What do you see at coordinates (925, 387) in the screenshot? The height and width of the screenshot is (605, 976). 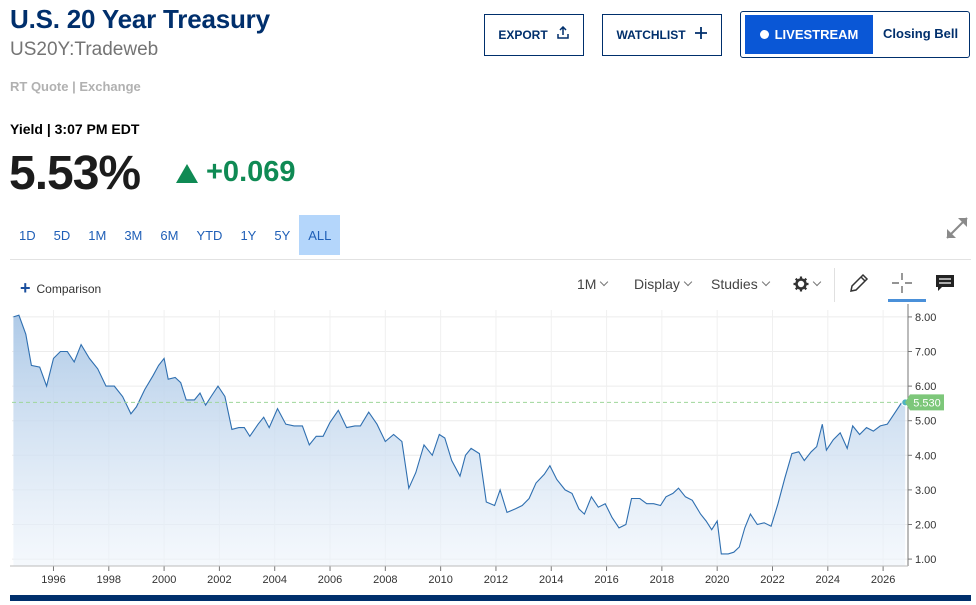 I see `y-tick-label: 6.00` at bounding box center [925, 387].